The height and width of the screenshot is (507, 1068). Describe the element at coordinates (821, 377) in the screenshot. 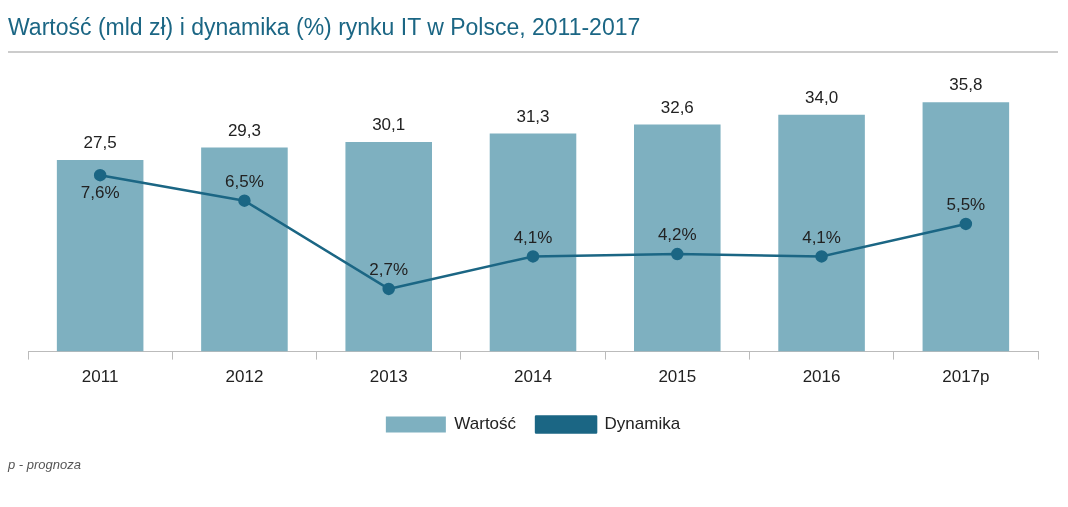

I see `x-tick-label: 2016` at that location.